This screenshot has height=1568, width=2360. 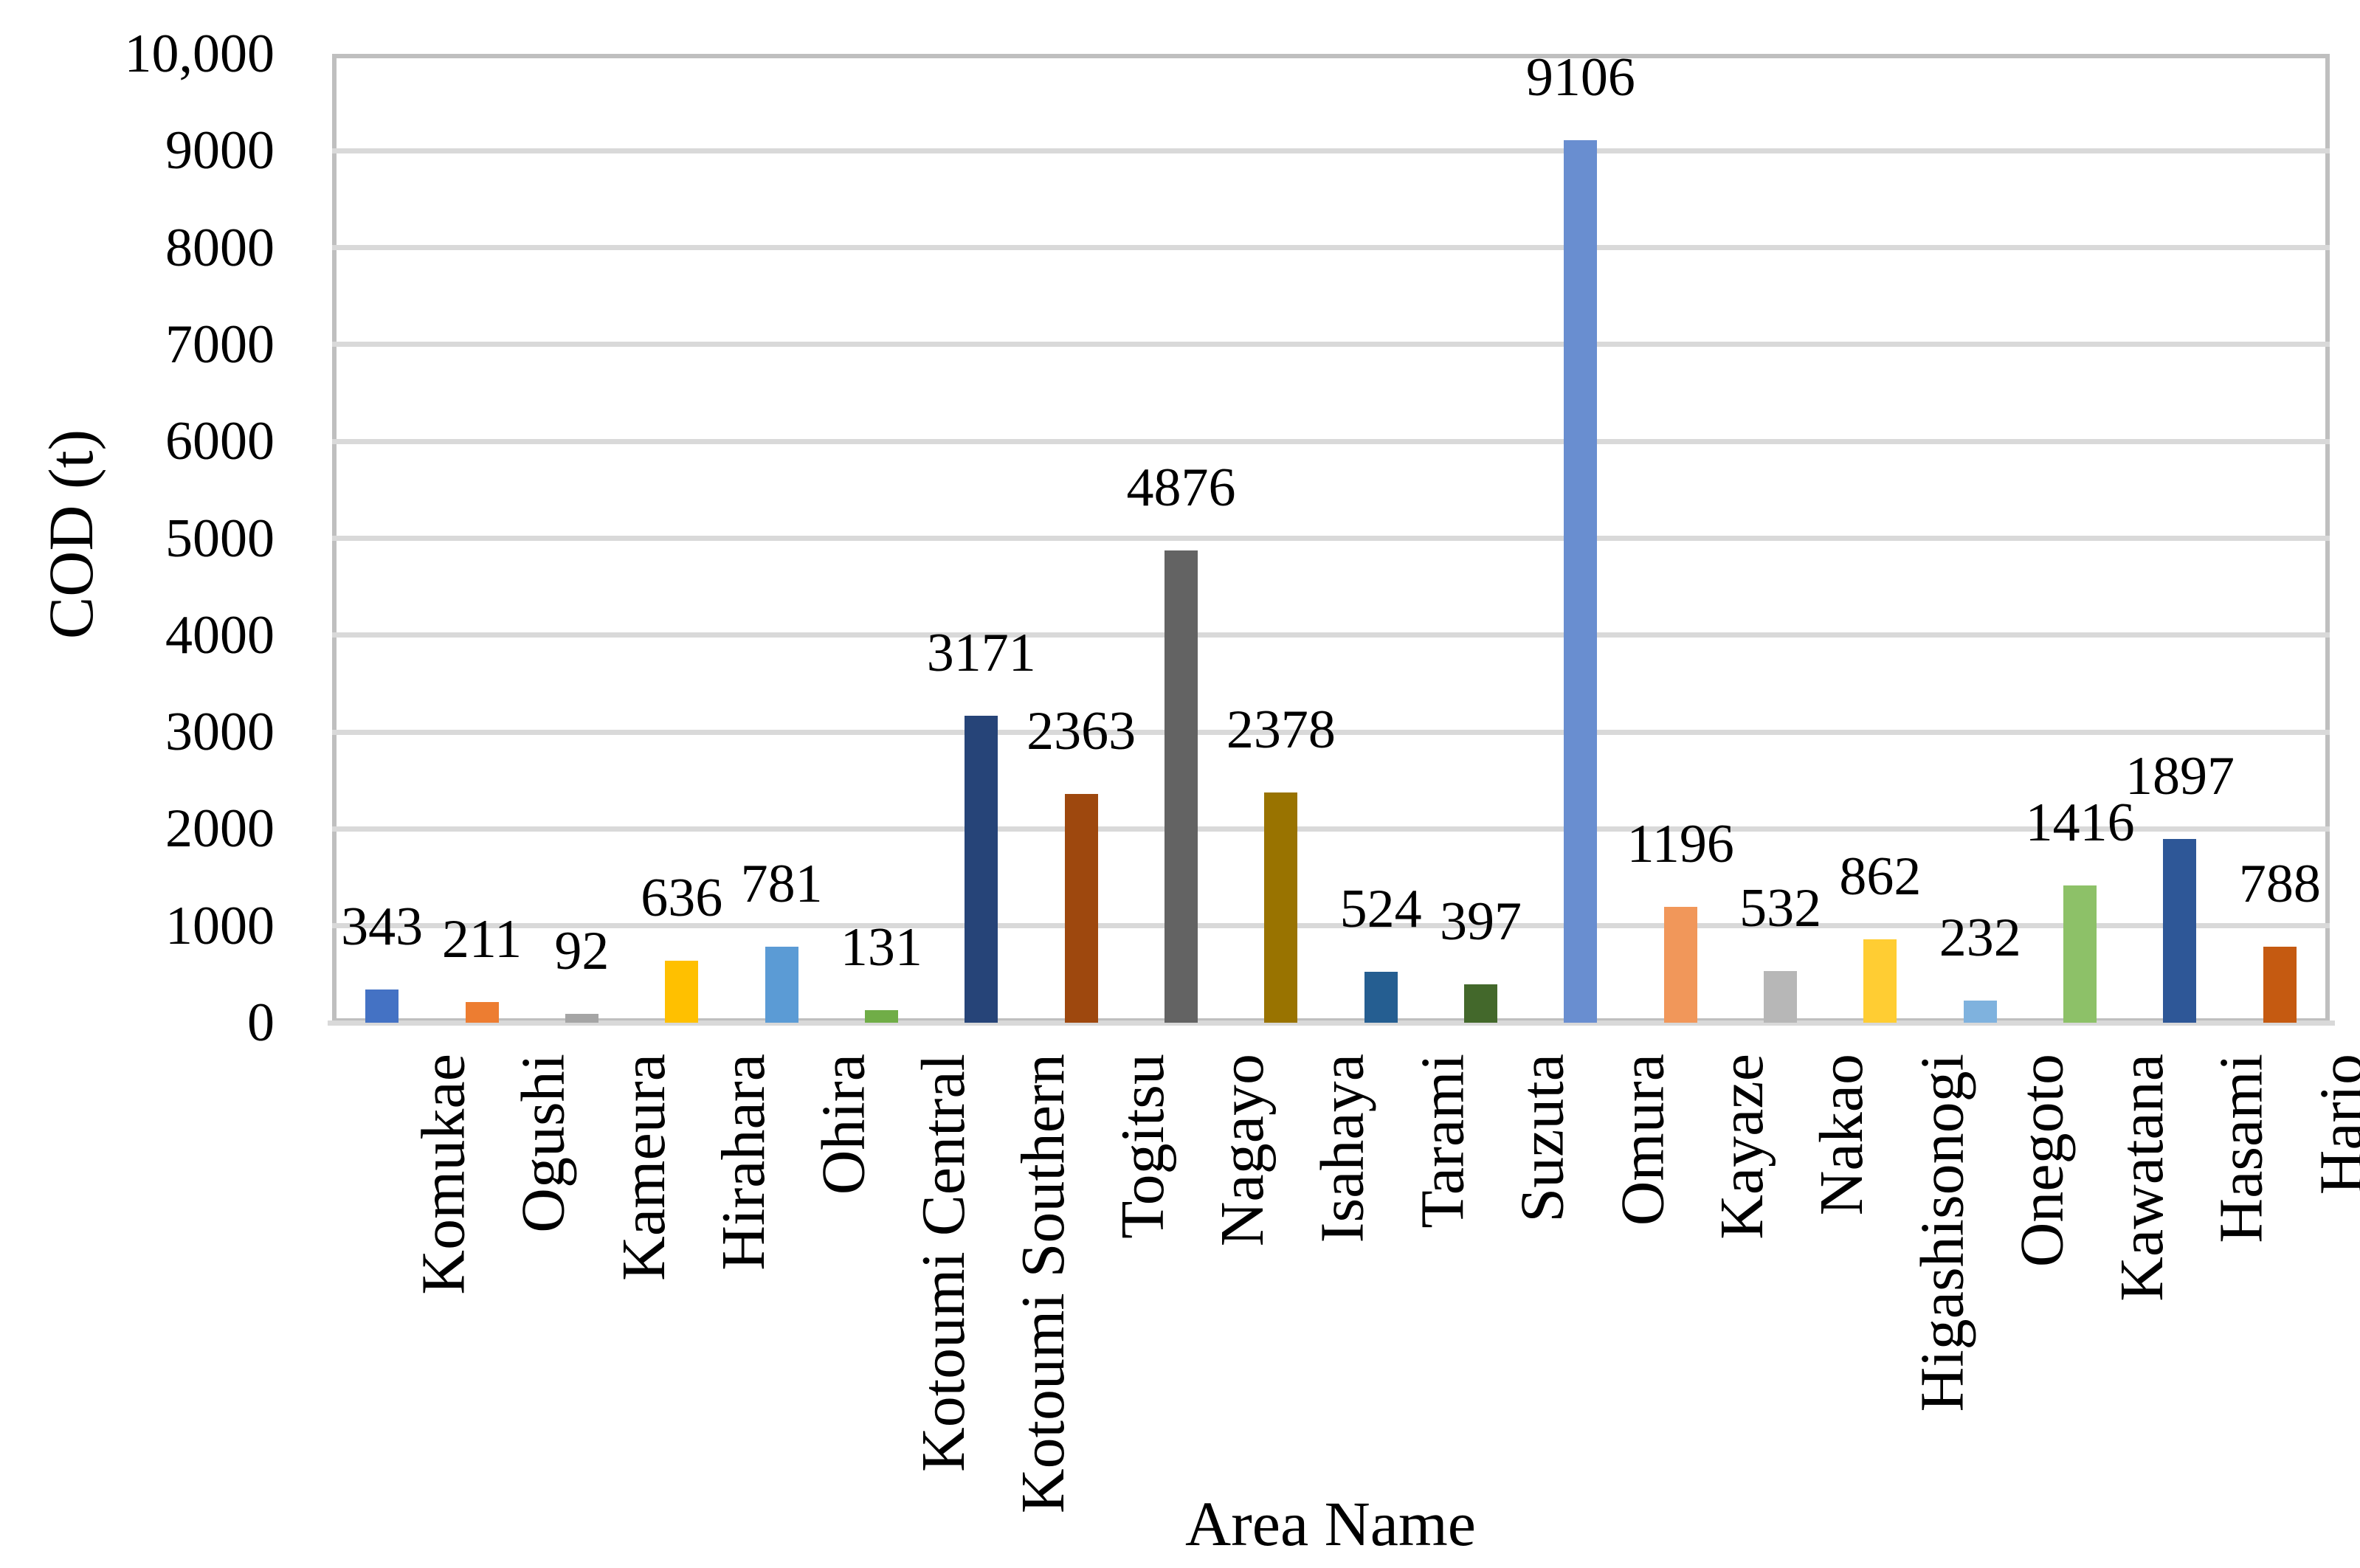 What do you see at coordinates (1780, 908) in the screenshot?
I see `data-label-nakao: 532` at bounding box center [1780, 908].